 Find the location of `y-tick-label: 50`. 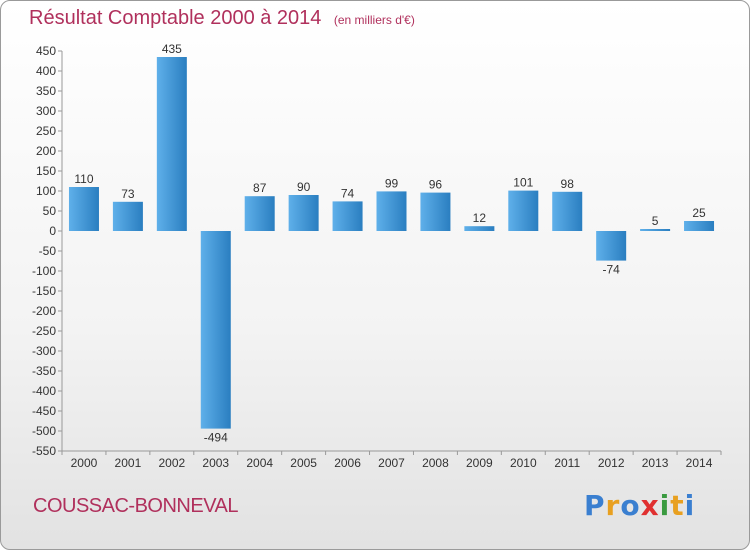

y-tick-label: 50 is located at coordinates (50, 211).